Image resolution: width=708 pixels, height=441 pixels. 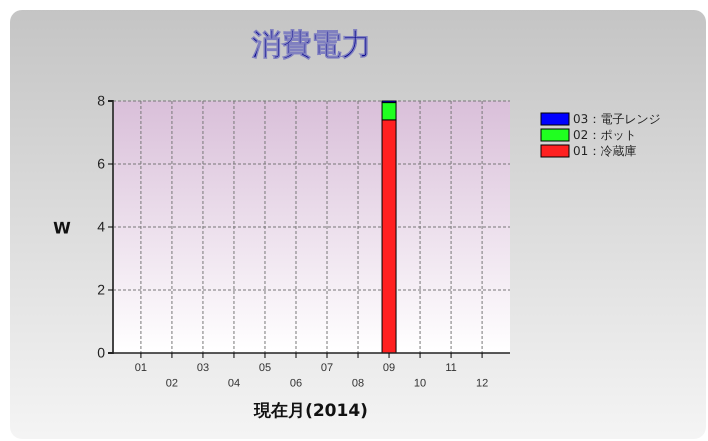 I want to click on y-tick-label: 0, so click(x=101, y=352).